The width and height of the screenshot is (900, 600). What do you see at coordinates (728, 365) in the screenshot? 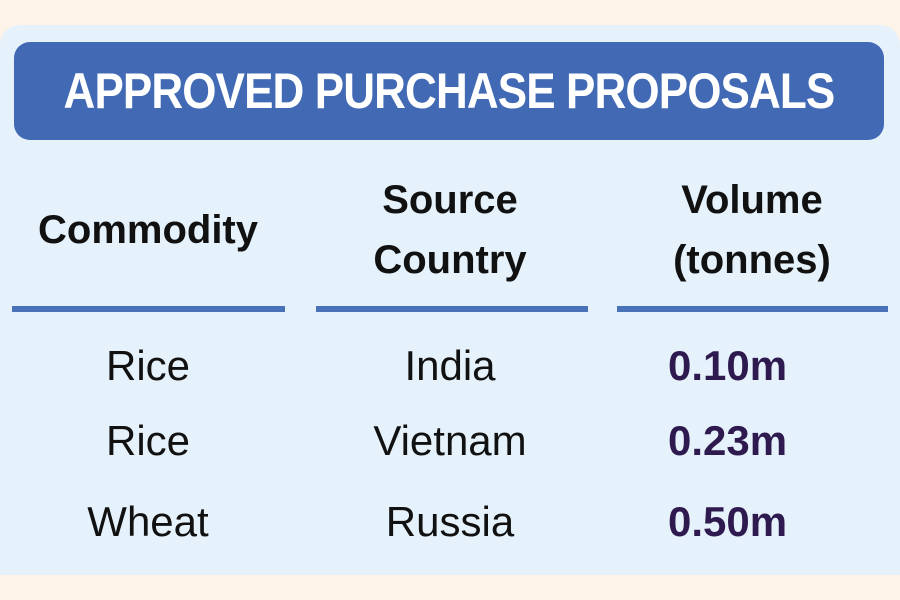
I see `cell-volume: 0.10m` at bounding box center [728, 365].